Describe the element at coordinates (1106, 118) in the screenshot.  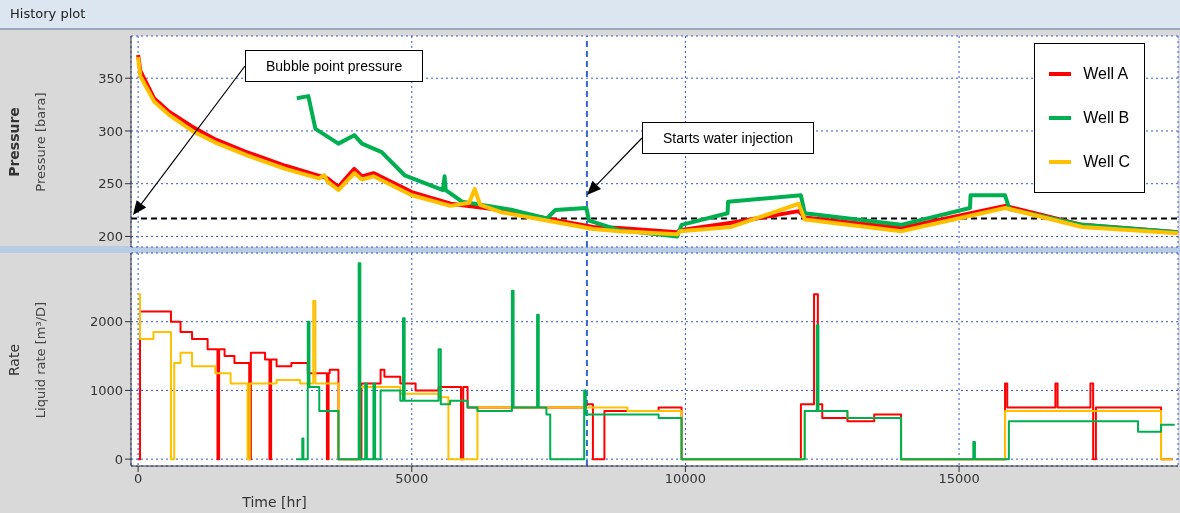
I see `legend-label: Well B` at that location.